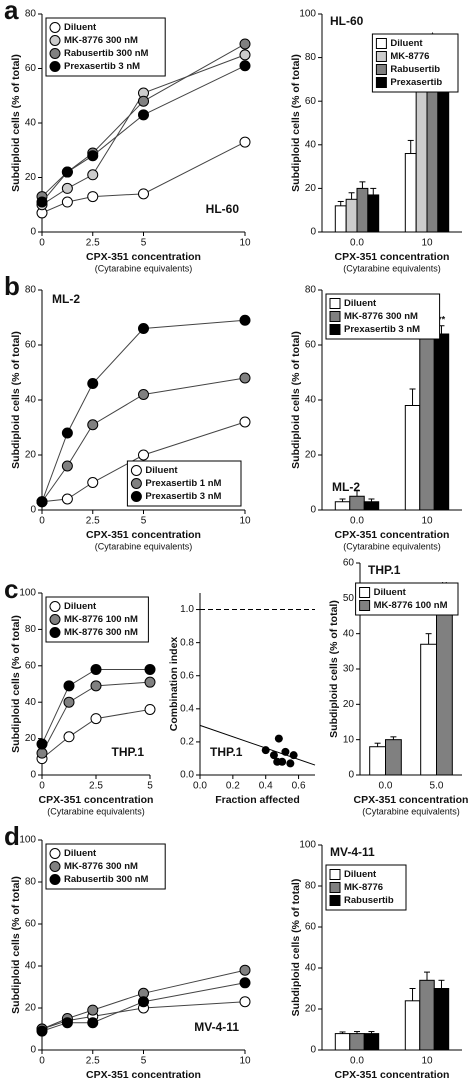 This screenshot has height=1082, width=474. I want to click on x-axis-label: Fraction affected, so click(257, 800).